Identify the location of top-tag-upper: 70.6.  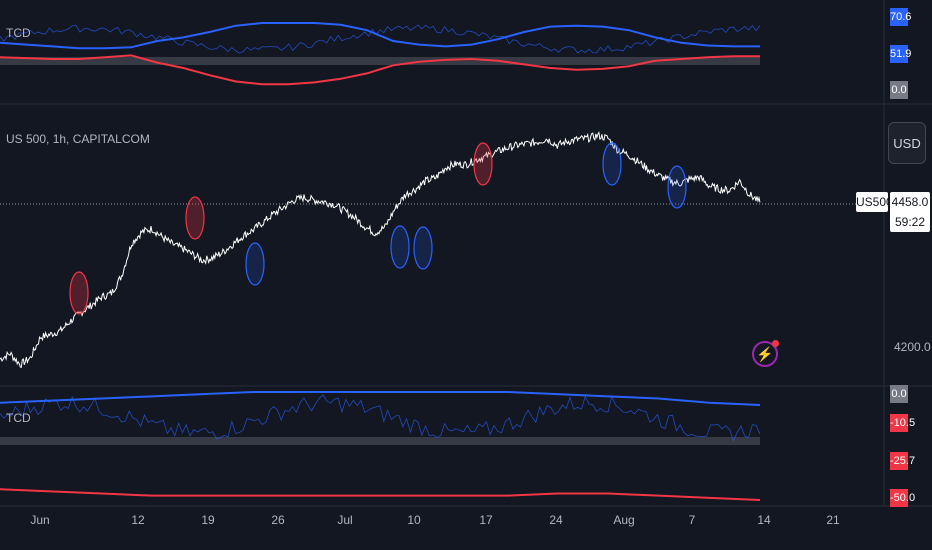
(900, 17).